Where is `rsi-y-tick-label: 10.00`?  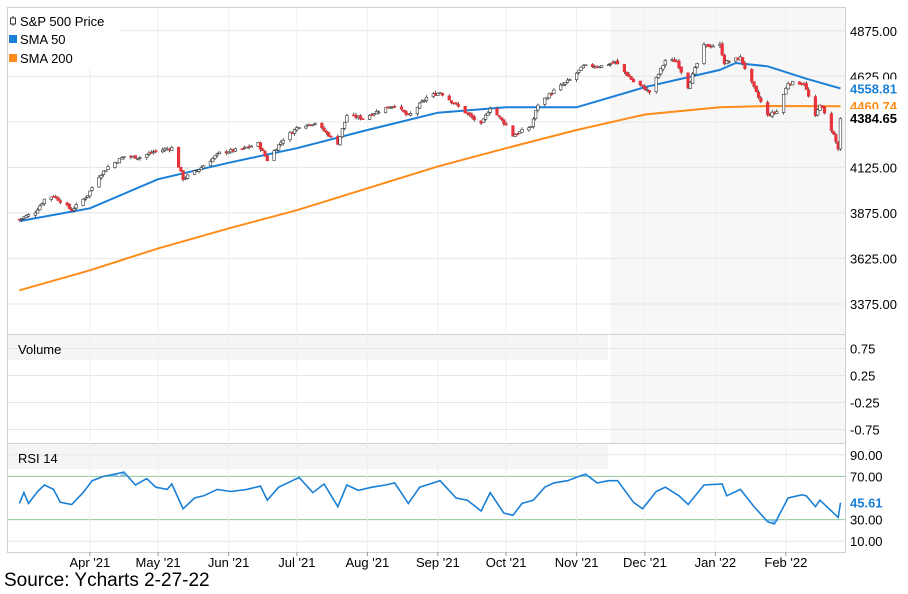
rsi-y-tick-label: 10.00 is located at coordinates (866, 541).